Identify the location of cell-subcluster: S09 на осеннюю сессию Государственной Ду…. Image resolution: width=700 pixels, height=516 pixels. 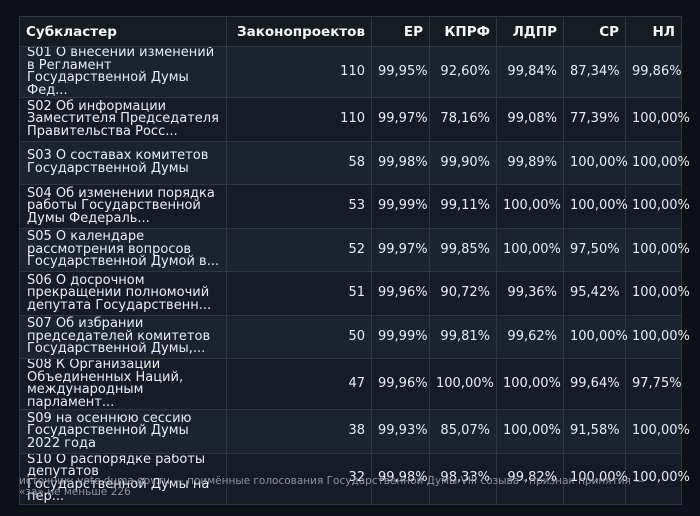
(123, 431).